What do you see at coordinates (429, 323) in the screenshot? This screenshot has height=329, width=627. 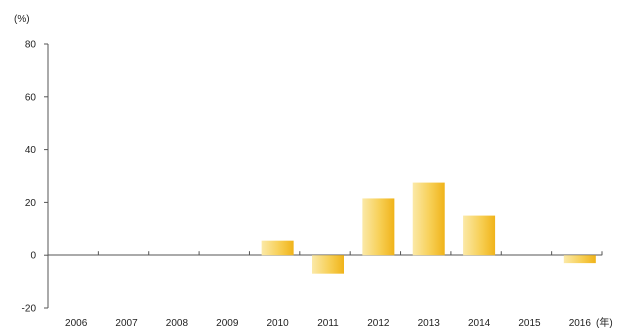 I see `x-tick-label: 2013` at bounding box center [429, 323].